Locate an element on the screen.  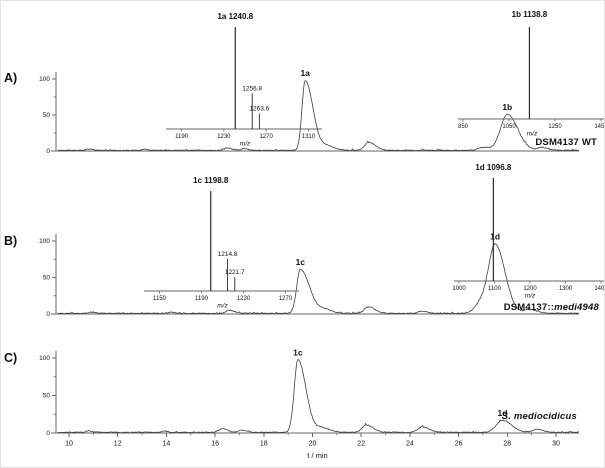
ms-tick-label: 1200 is located at coordinates (530, 289).